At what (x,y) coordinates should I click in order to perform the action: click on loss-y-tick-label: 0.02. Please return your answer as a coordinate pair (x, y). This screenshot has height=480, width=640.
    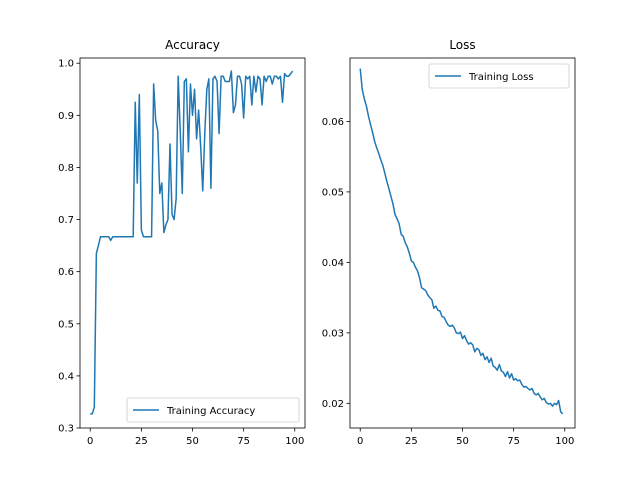
    Looking at the image, I should click on (333, 404).